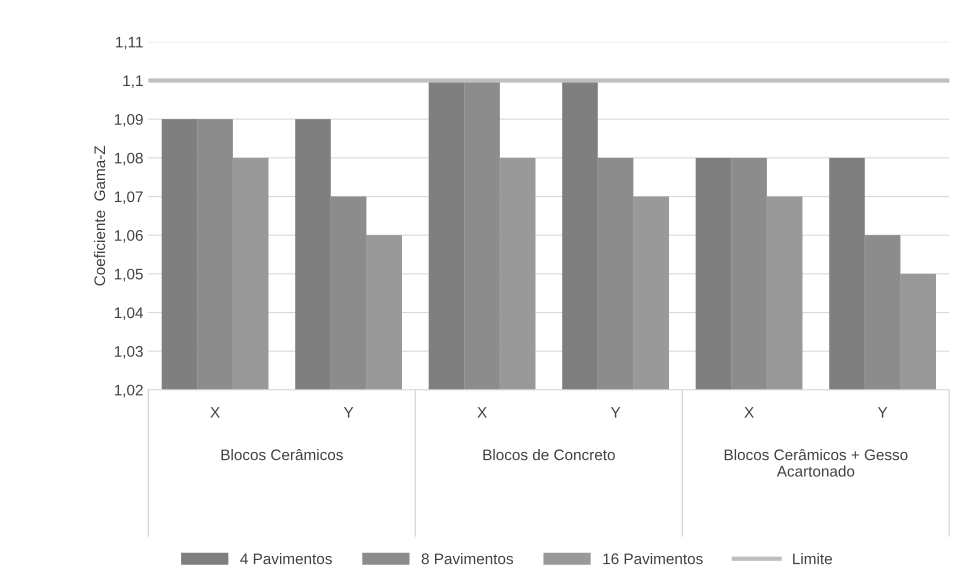 Image resolution: width=957 pixels, height=581 pixels. Describe the element at coordinates (128, 352) in the screenshot. I see `y-tick-label: 1,03` at that location.